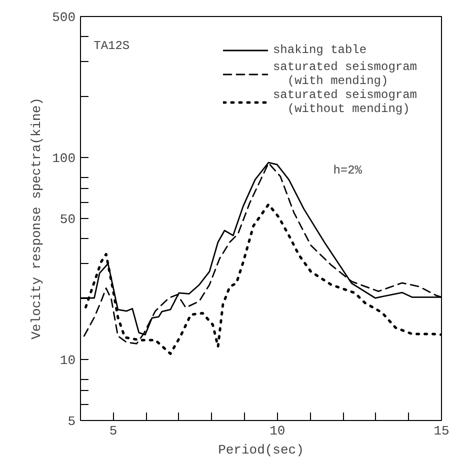 The width and height of the screenshot is (459, 476). I want to click on legend-label: saturated seismogram (with mending), so click(344, 74).